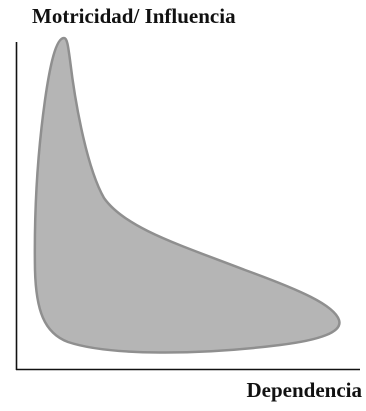  What do you see at coordinates (134, 16) in the screenshot?
I see `y-axis-label: Motricidad/ Influencia` at bounding box center [134, 16].